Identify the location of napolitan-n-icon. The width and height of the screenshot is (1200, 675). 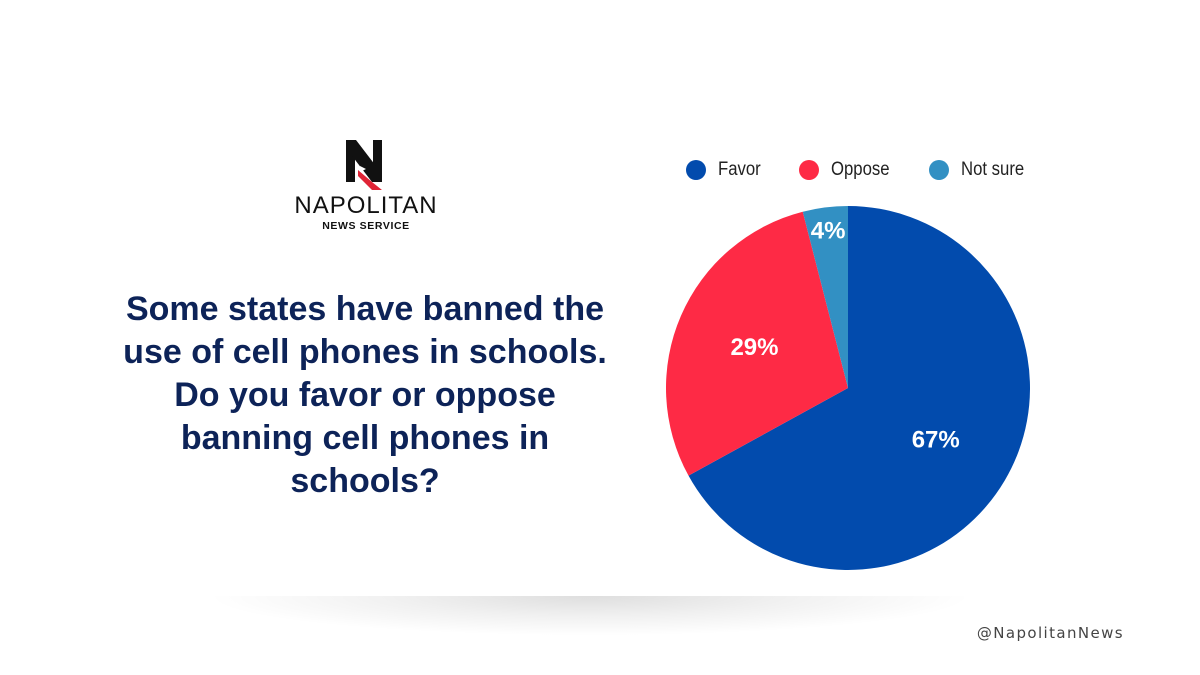
(364, 165).